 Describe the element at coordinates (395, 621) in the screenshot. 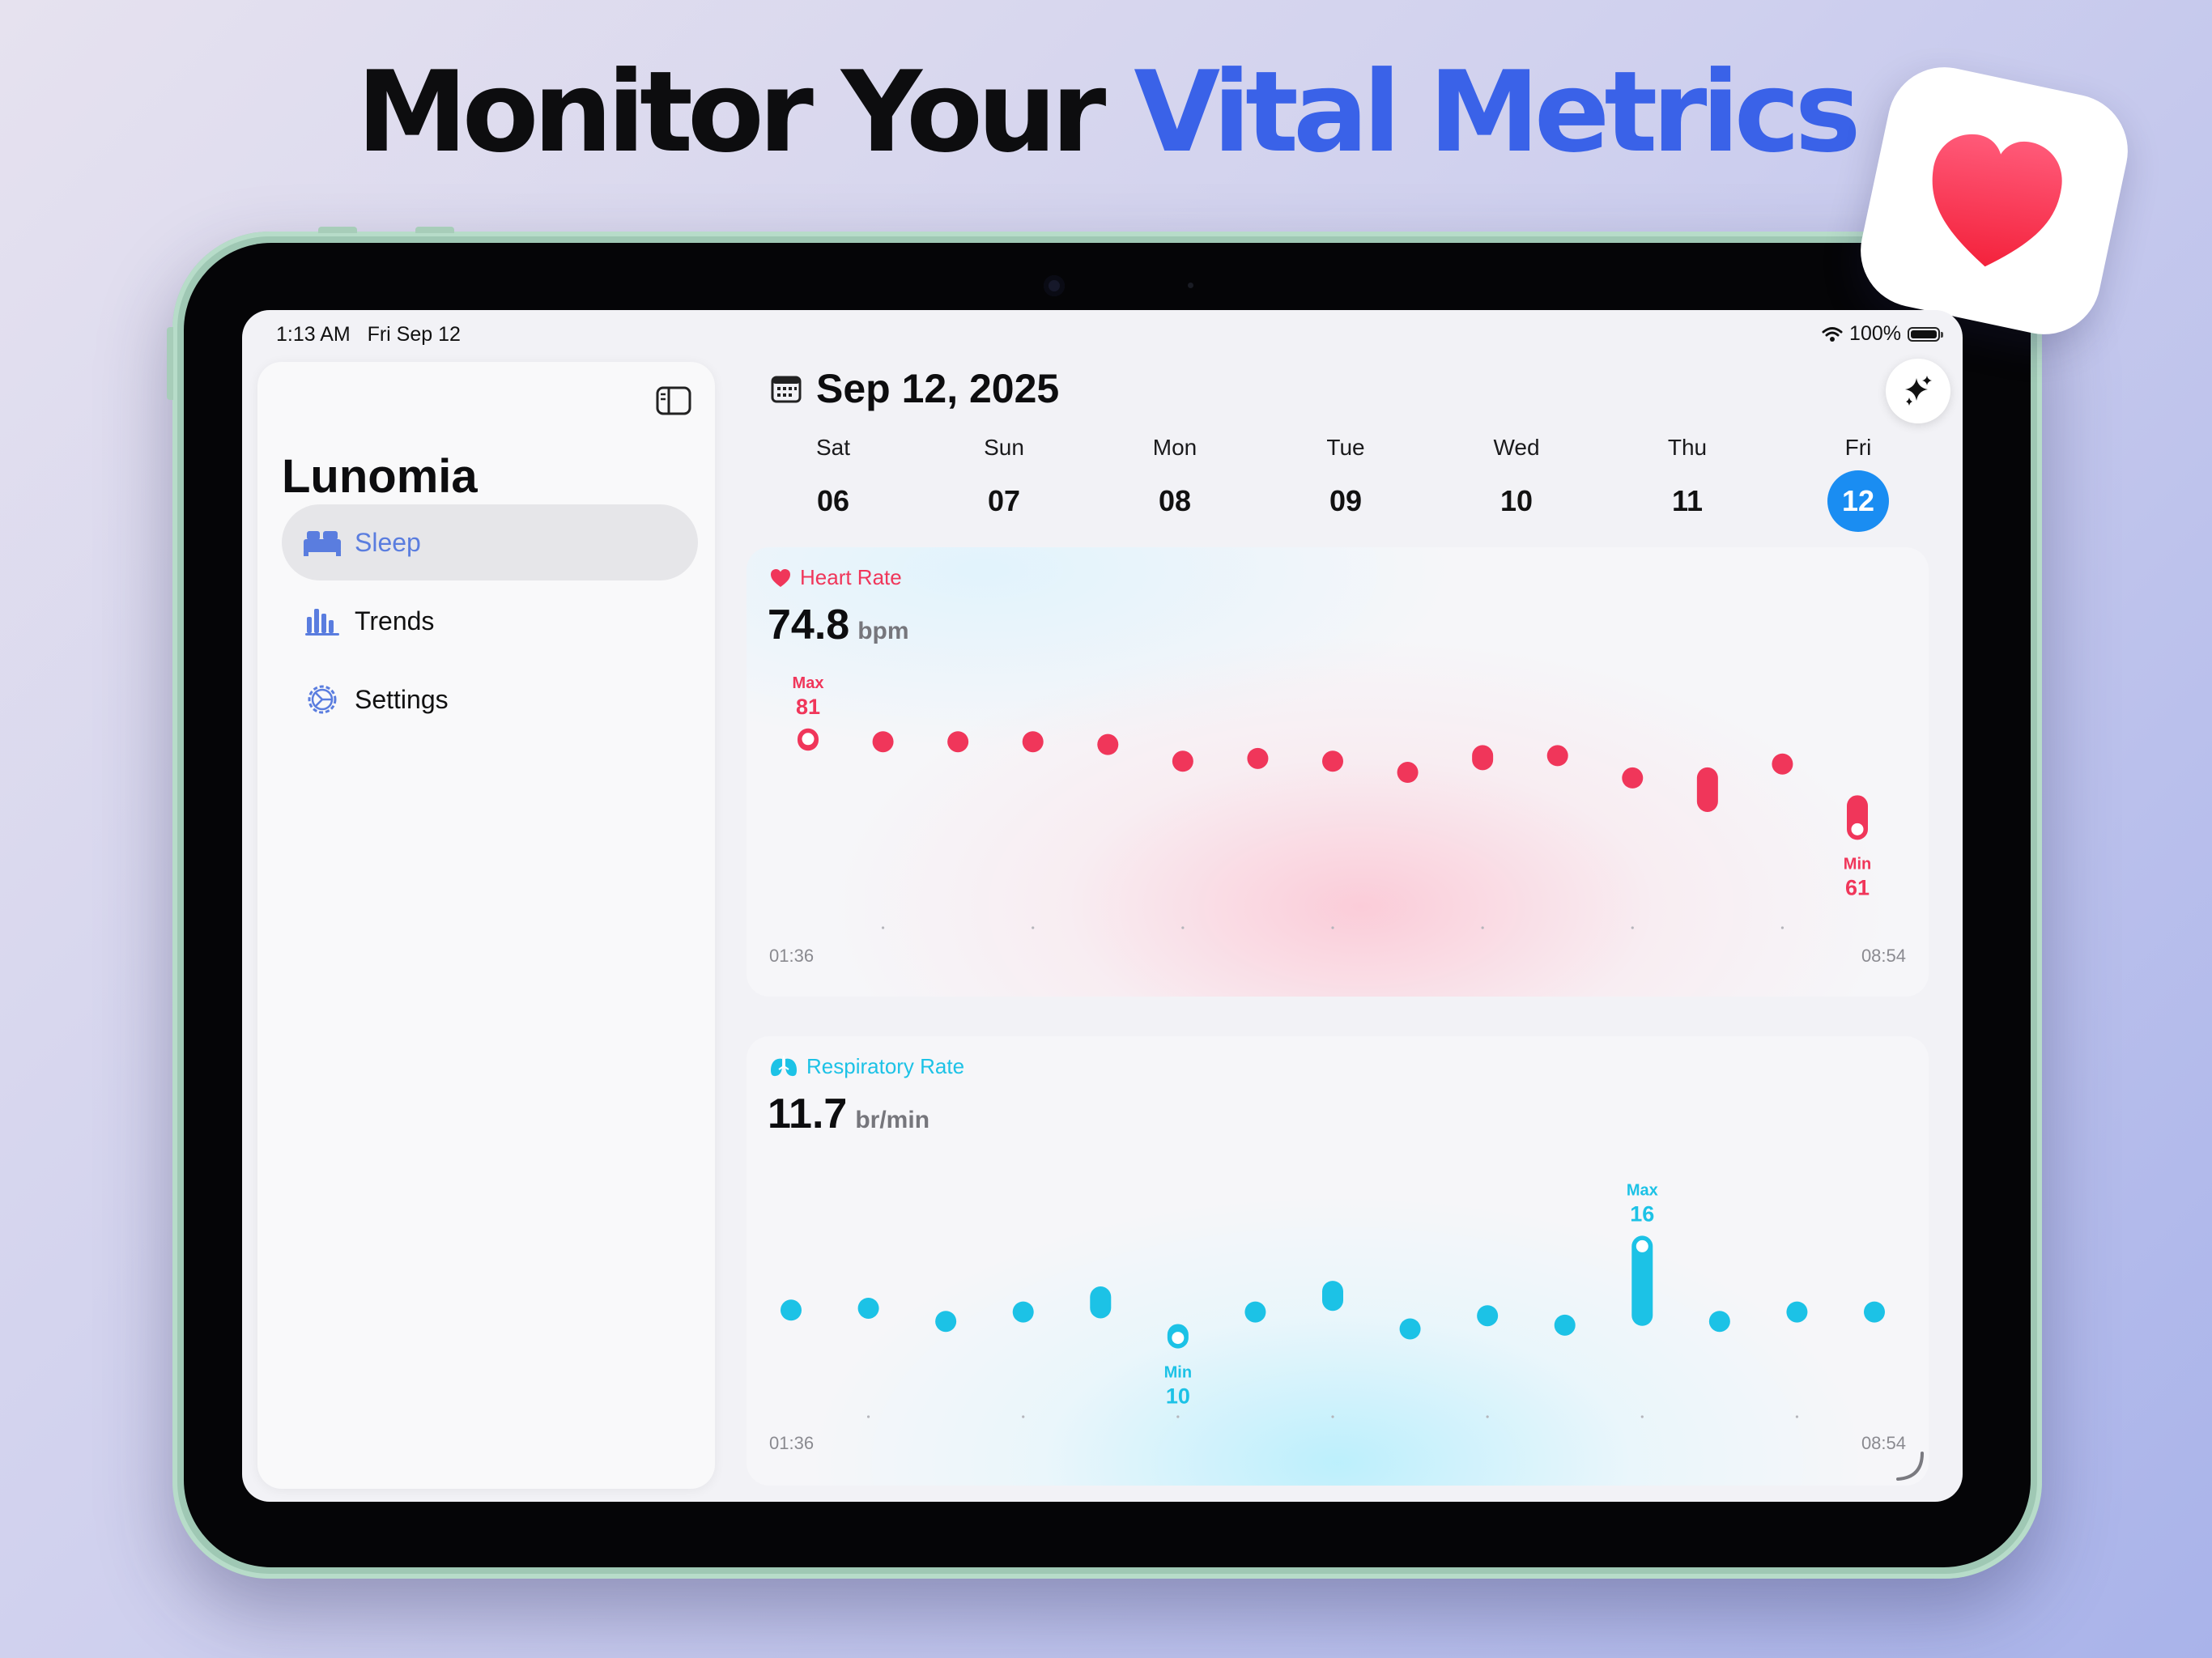

I see `sidebar-item-label: Trends` at that location.